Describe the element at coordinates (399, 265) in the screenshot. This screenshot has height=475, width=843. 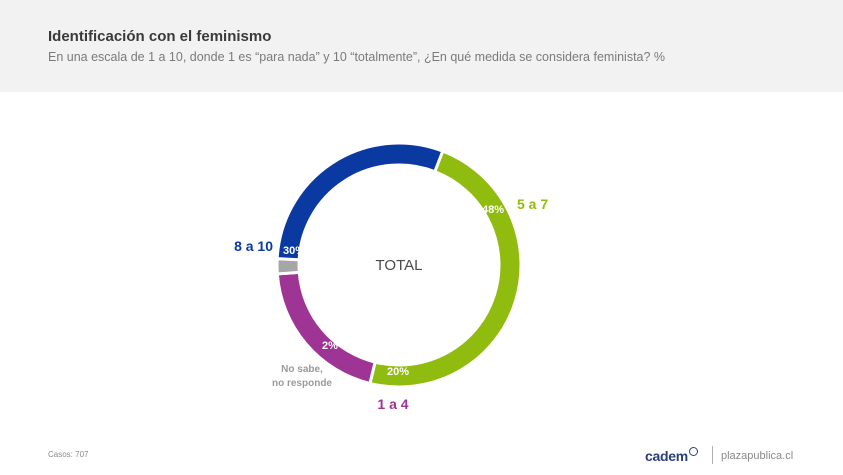
I see `donut-center-label: TOTAL` at that location.